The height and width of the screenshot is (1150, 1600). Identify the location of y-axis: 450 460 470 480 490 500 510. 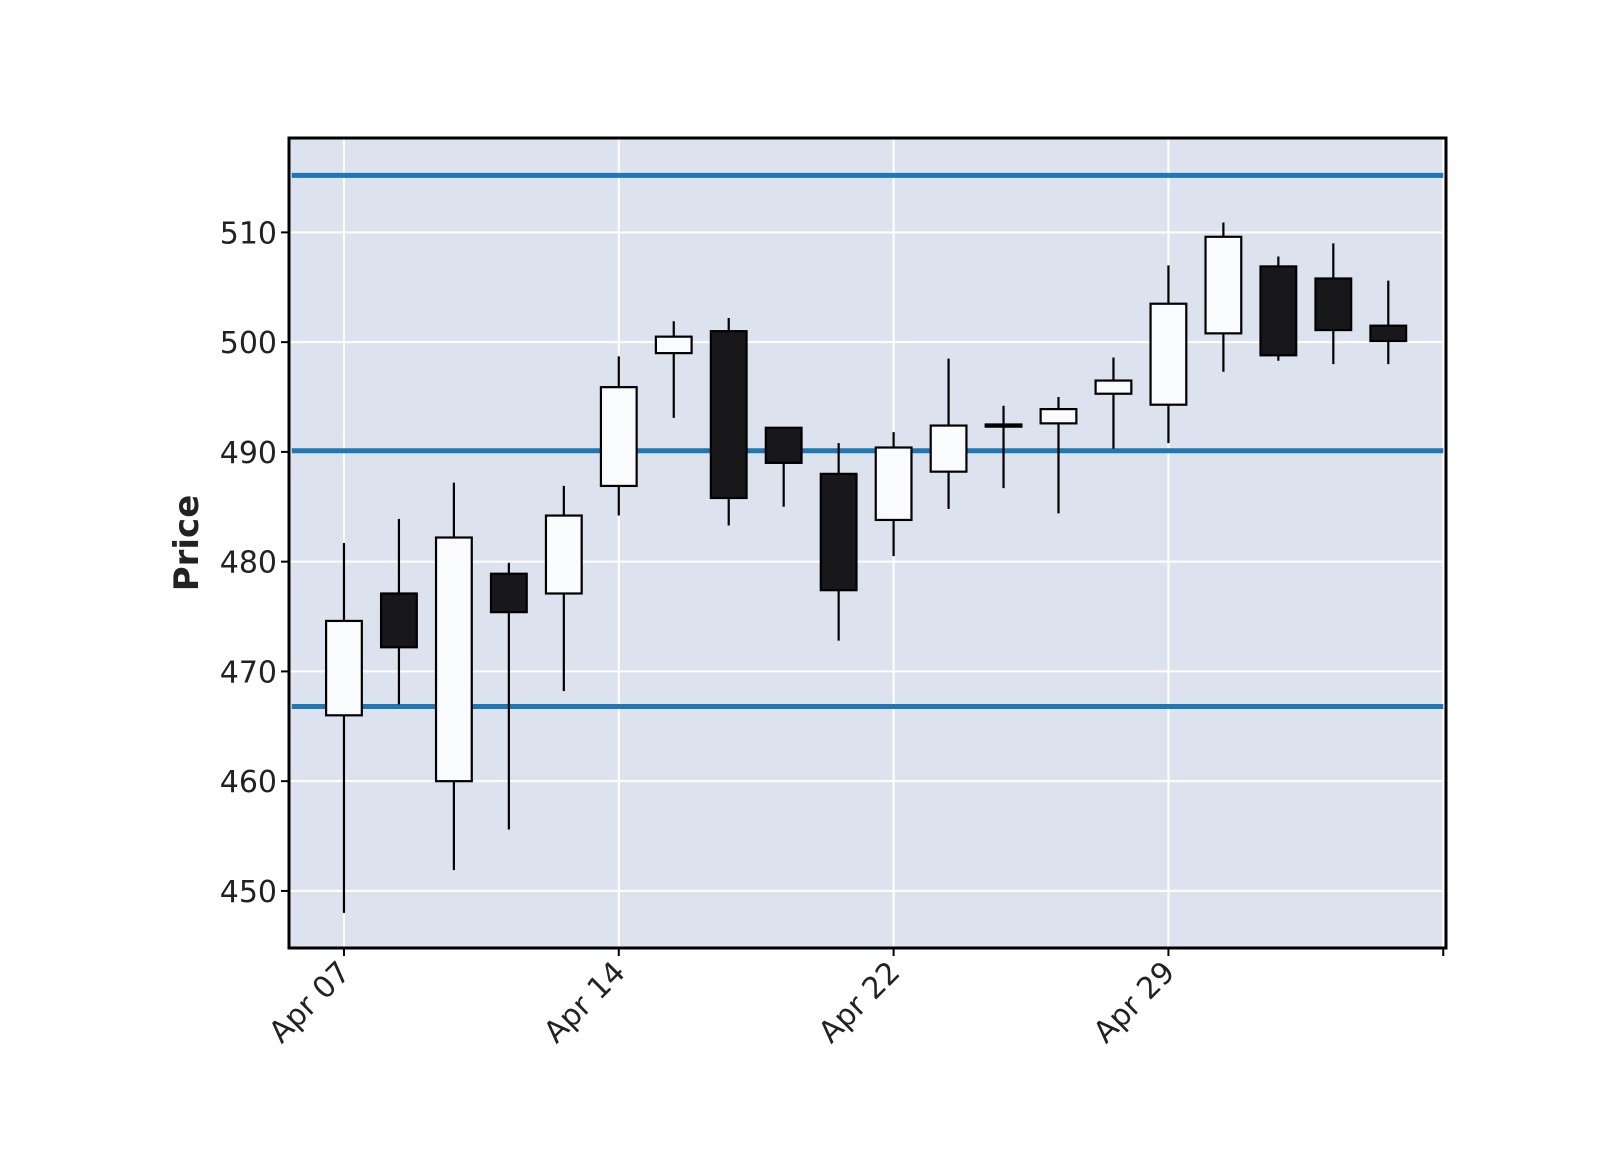
(254, 563).